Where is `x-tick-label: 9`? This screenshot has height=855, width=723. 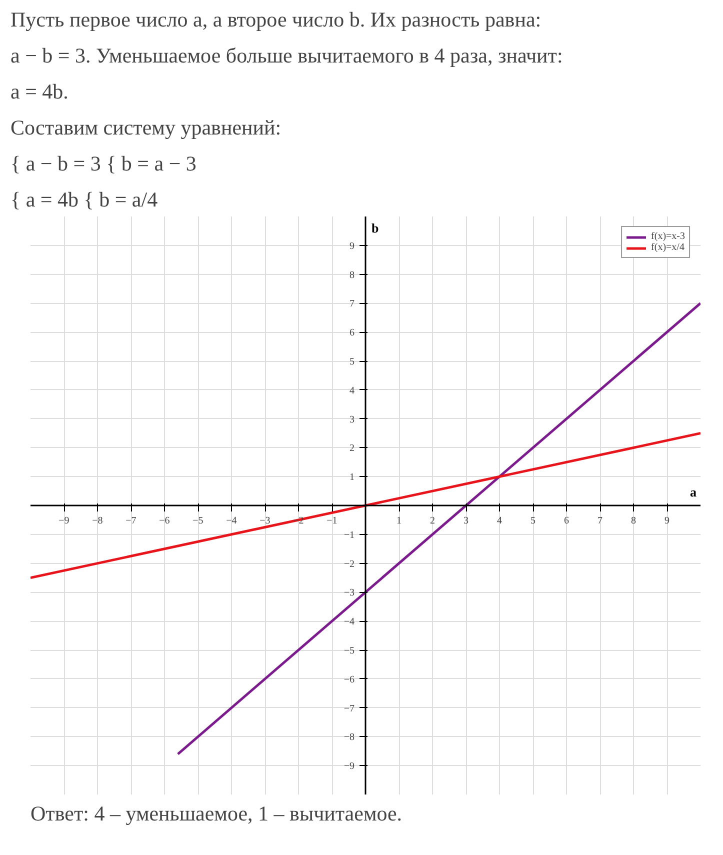 x-tick-label: 9 is located at coordinates (667, 521).